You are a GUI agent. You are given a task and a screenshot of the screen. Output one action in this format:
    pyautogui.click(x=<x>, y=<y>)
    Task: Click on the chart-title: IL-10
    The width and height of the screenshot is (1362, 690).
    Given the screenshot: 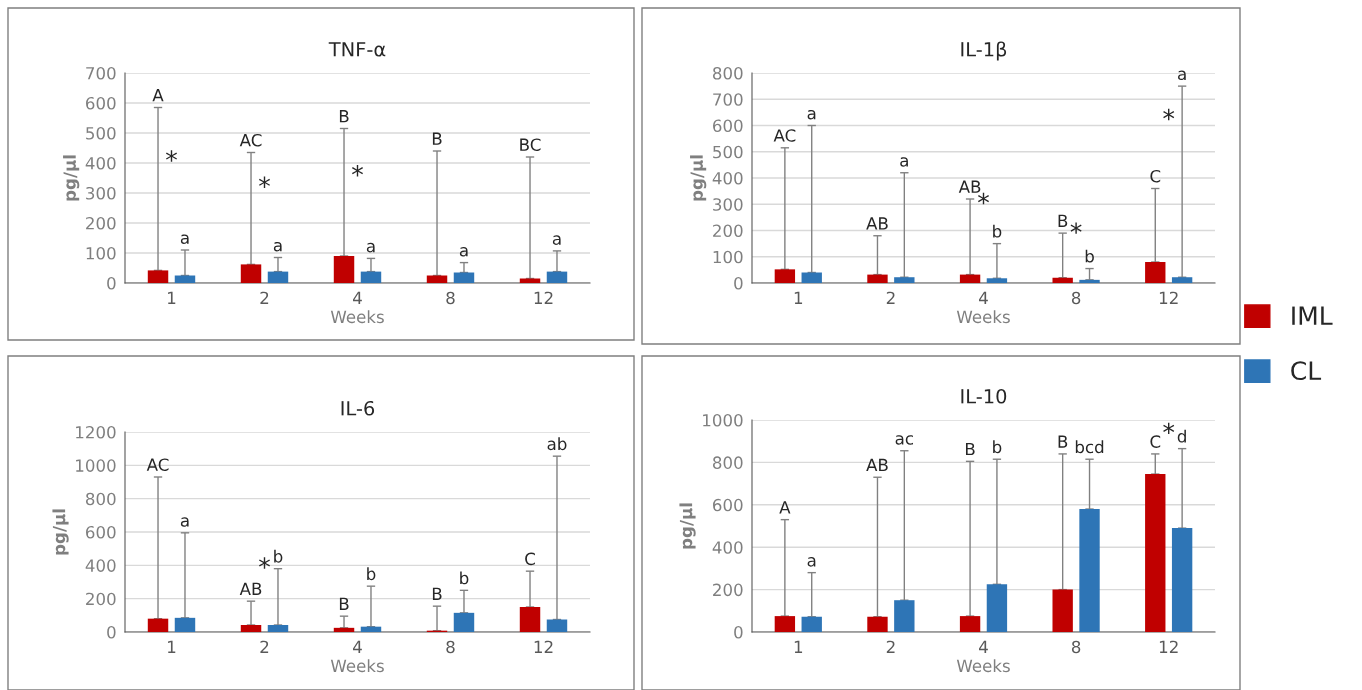 What is the action you would take?
    pyautogui.click(x=984, y=396)
    